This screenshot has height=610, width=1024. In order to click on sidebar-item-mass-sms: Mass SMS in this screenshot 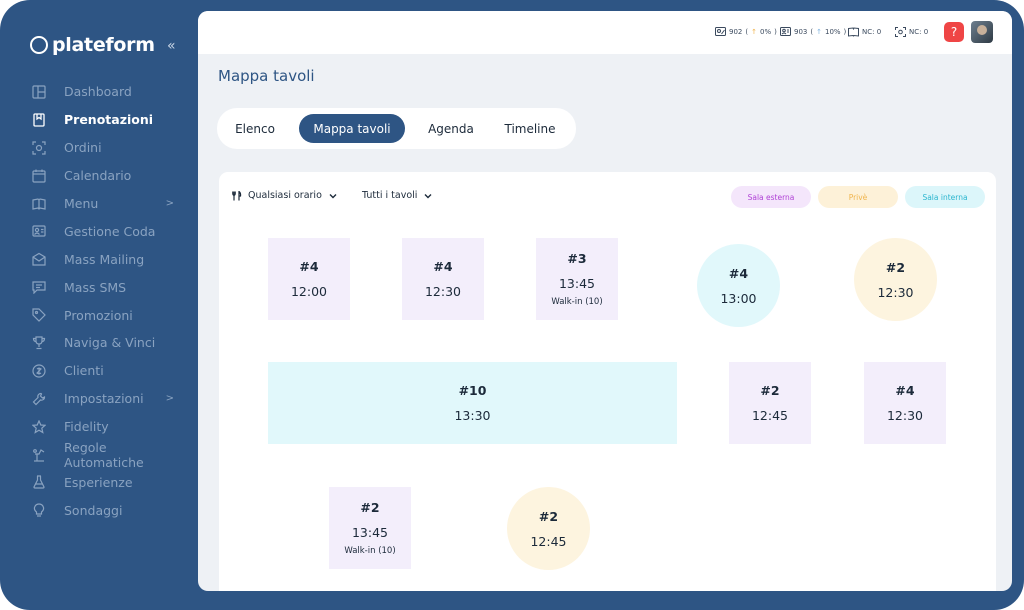, I will do `click(107, 287)`.